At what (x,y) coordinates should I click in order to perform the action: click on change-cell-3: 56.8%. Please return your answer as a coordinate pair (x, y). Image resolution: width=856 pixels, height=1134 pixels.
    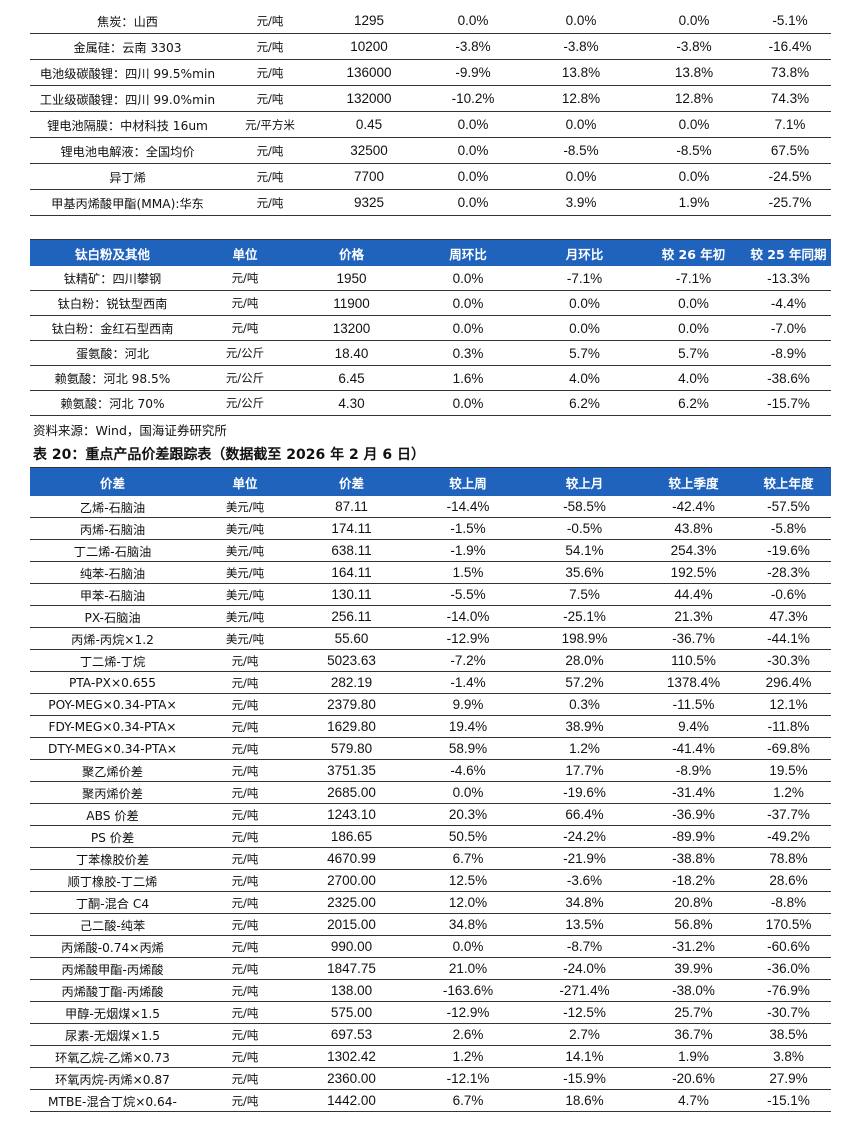
    Looking at the image, I should click on (693, 924).